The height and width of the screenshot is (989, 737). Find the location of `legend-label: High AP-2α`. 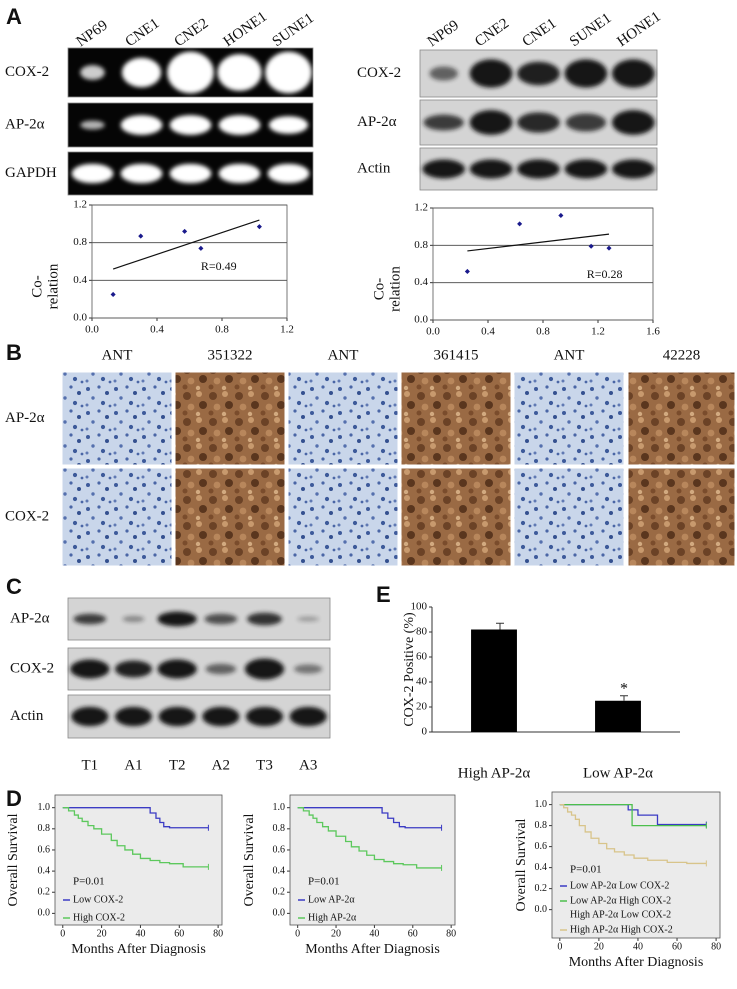

legend-label: High AP-2α is located at coordinates (332, 917).